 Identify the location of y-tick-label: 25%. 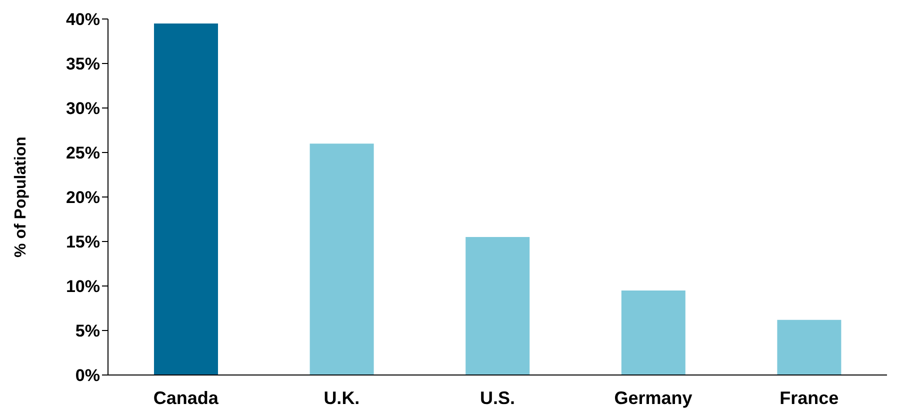
(83, 153).